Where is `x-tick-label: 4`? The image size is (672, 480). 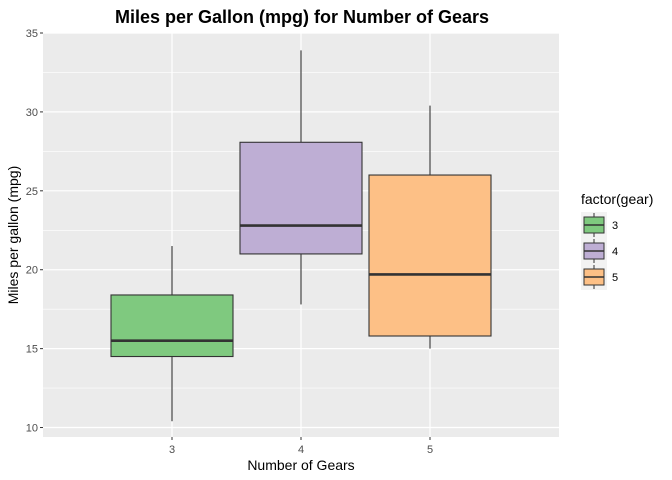 x-tick-label: 4 is located at coordinates (301, 450).